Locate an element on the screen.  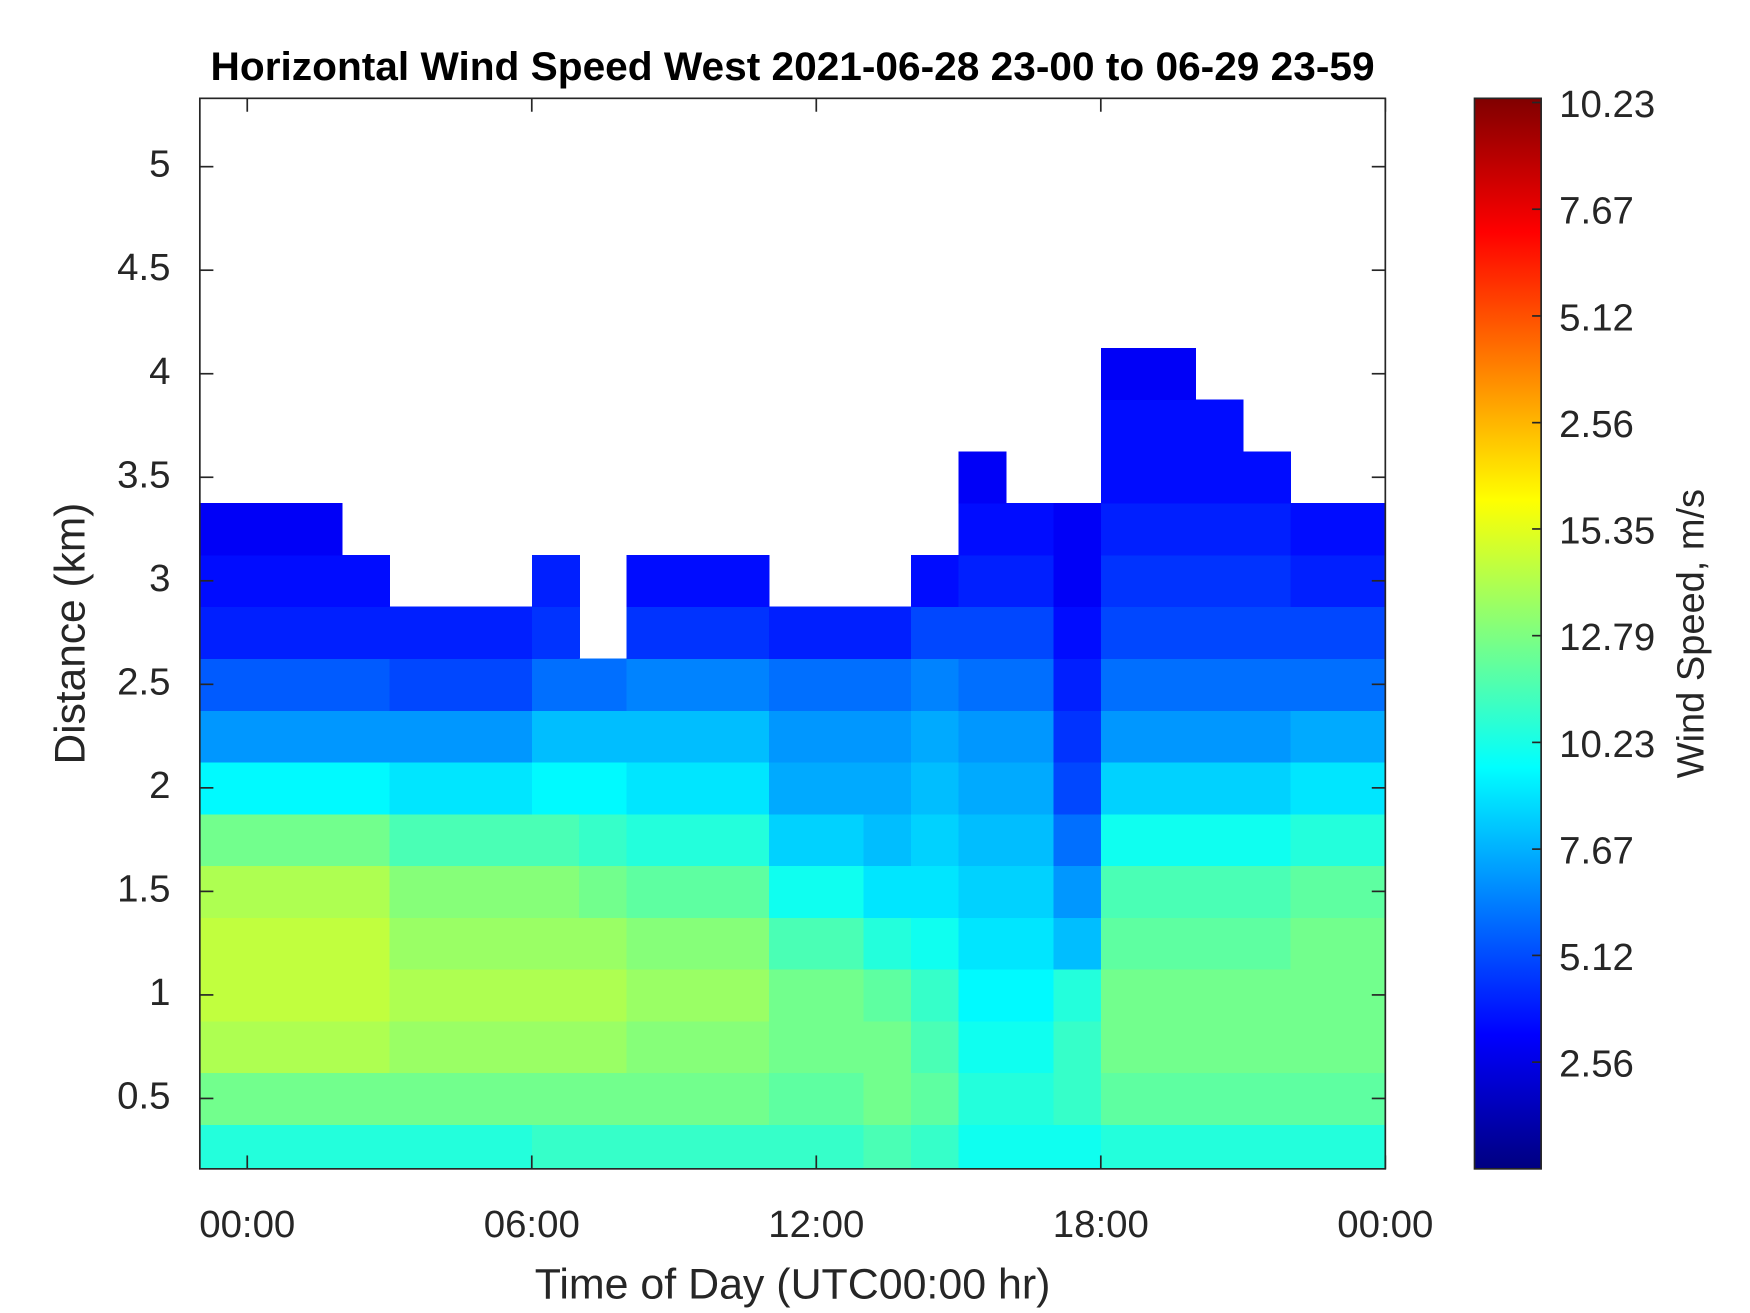
x-axis-label: Time of Day (UTC00:00 hr) is located at coordinates (793, 1285).